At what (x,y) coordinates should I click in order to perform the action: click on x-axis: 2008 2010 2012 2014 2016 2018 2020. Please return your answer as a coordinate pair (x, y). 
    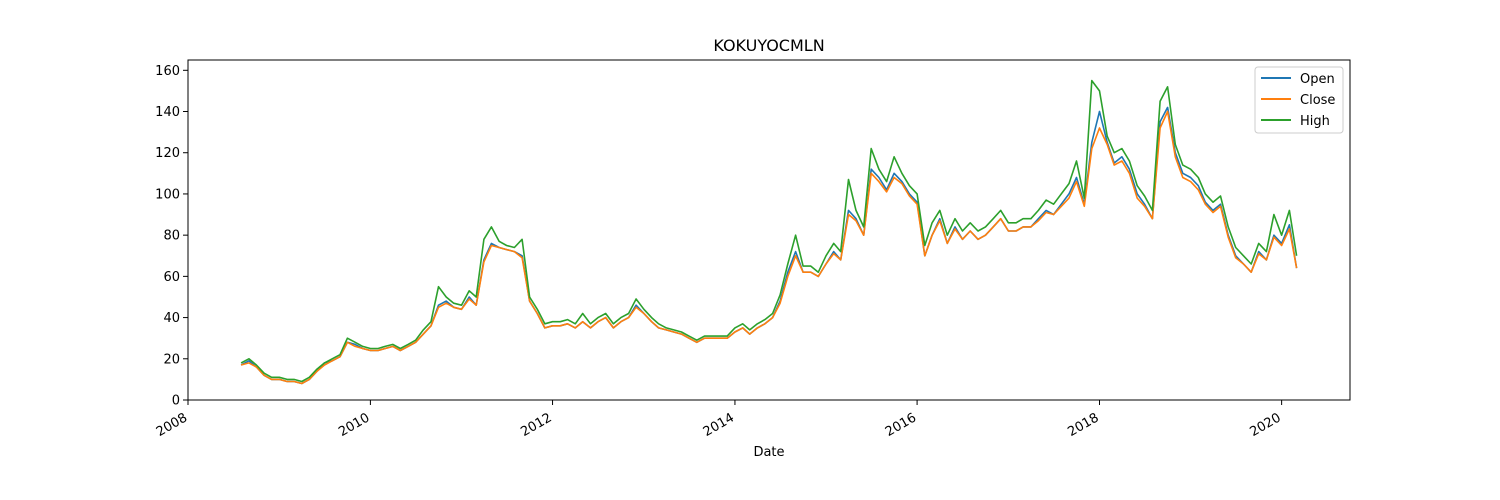
    Looking at the image, I should click on (719, 420).